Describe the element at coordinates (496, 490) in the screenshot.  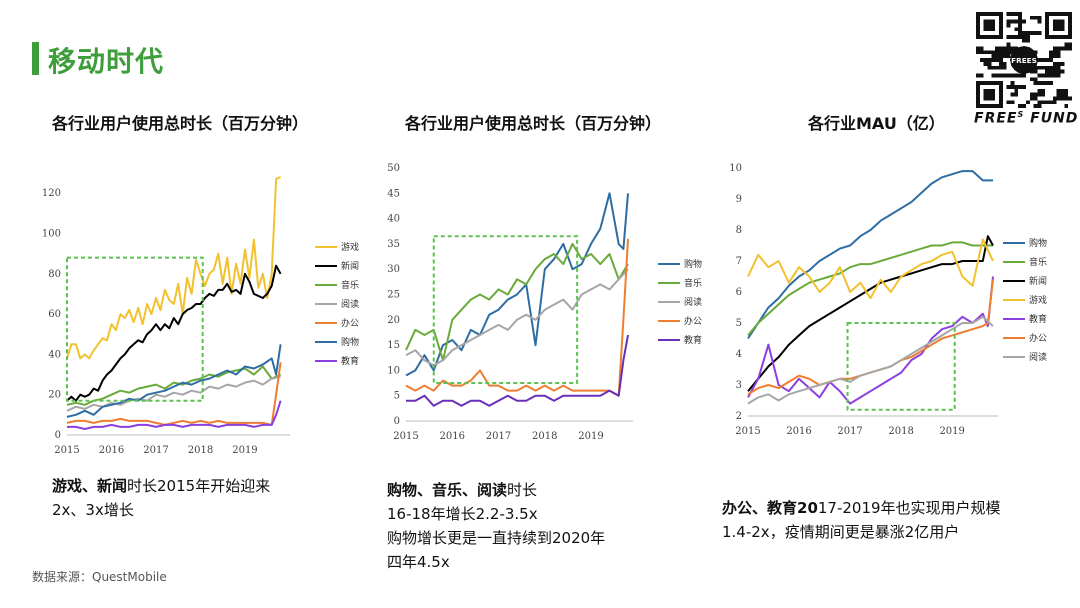
I see `caption-line: 购物、音乐、阅读时长` at that location.